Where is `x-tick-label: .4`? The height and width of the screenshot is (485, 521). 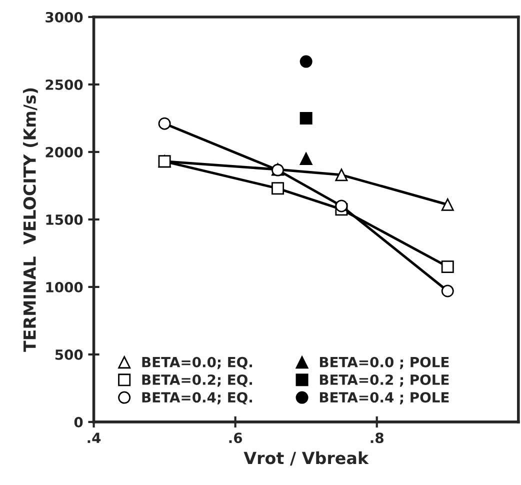 x-tick-label: .4 is located at coordinates (94, 437).